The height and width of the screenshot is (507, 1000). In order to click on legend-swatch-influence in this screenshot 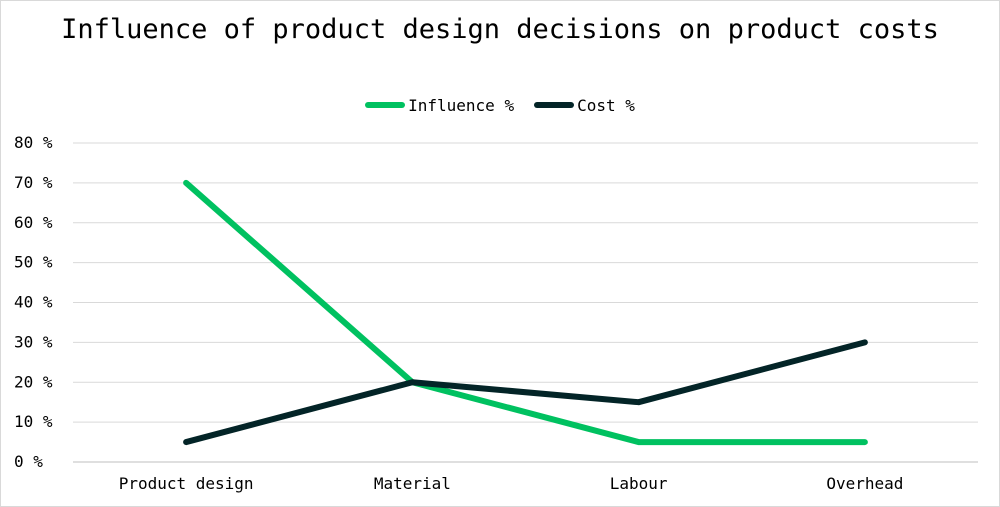, I will do `click(385, 105)`.